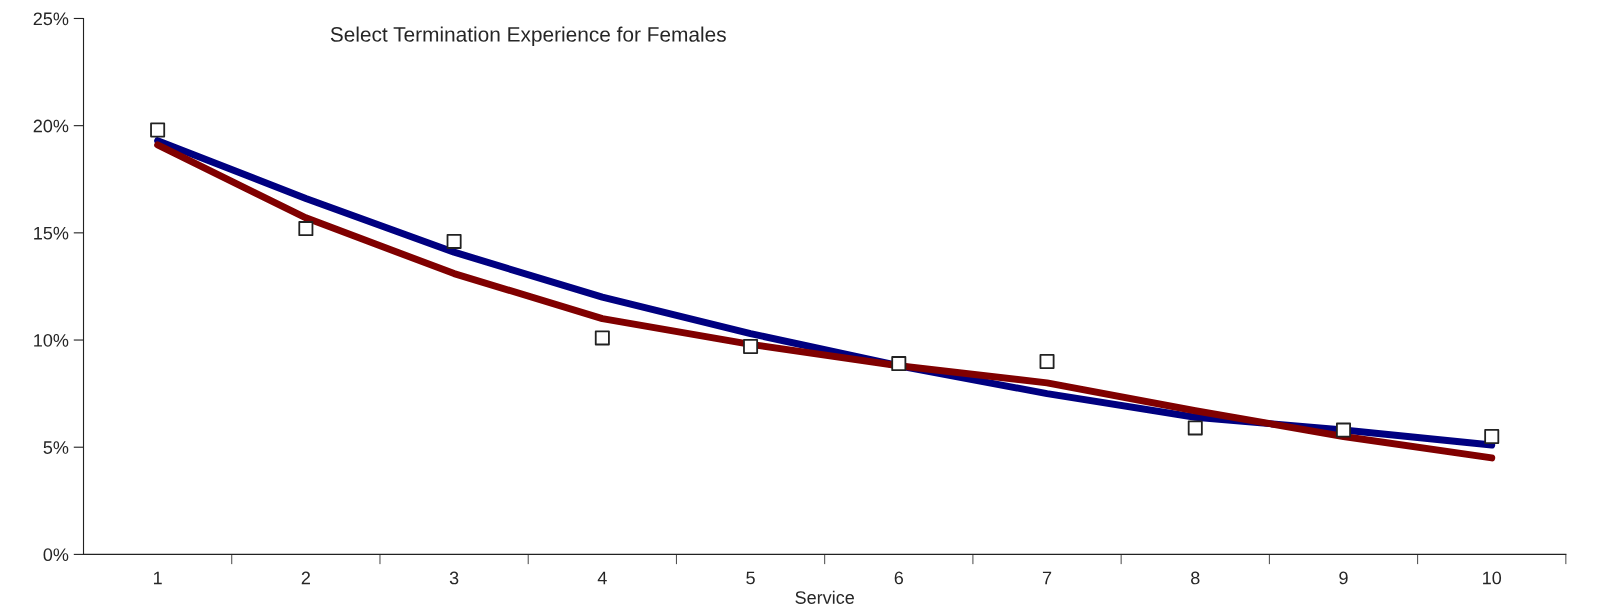 Image resolution: width=1606 pixels, height=616 pixels. Describe the element at coordinates (750, 578) in the screenshot. I see `x-tick-label: 5` at that location.